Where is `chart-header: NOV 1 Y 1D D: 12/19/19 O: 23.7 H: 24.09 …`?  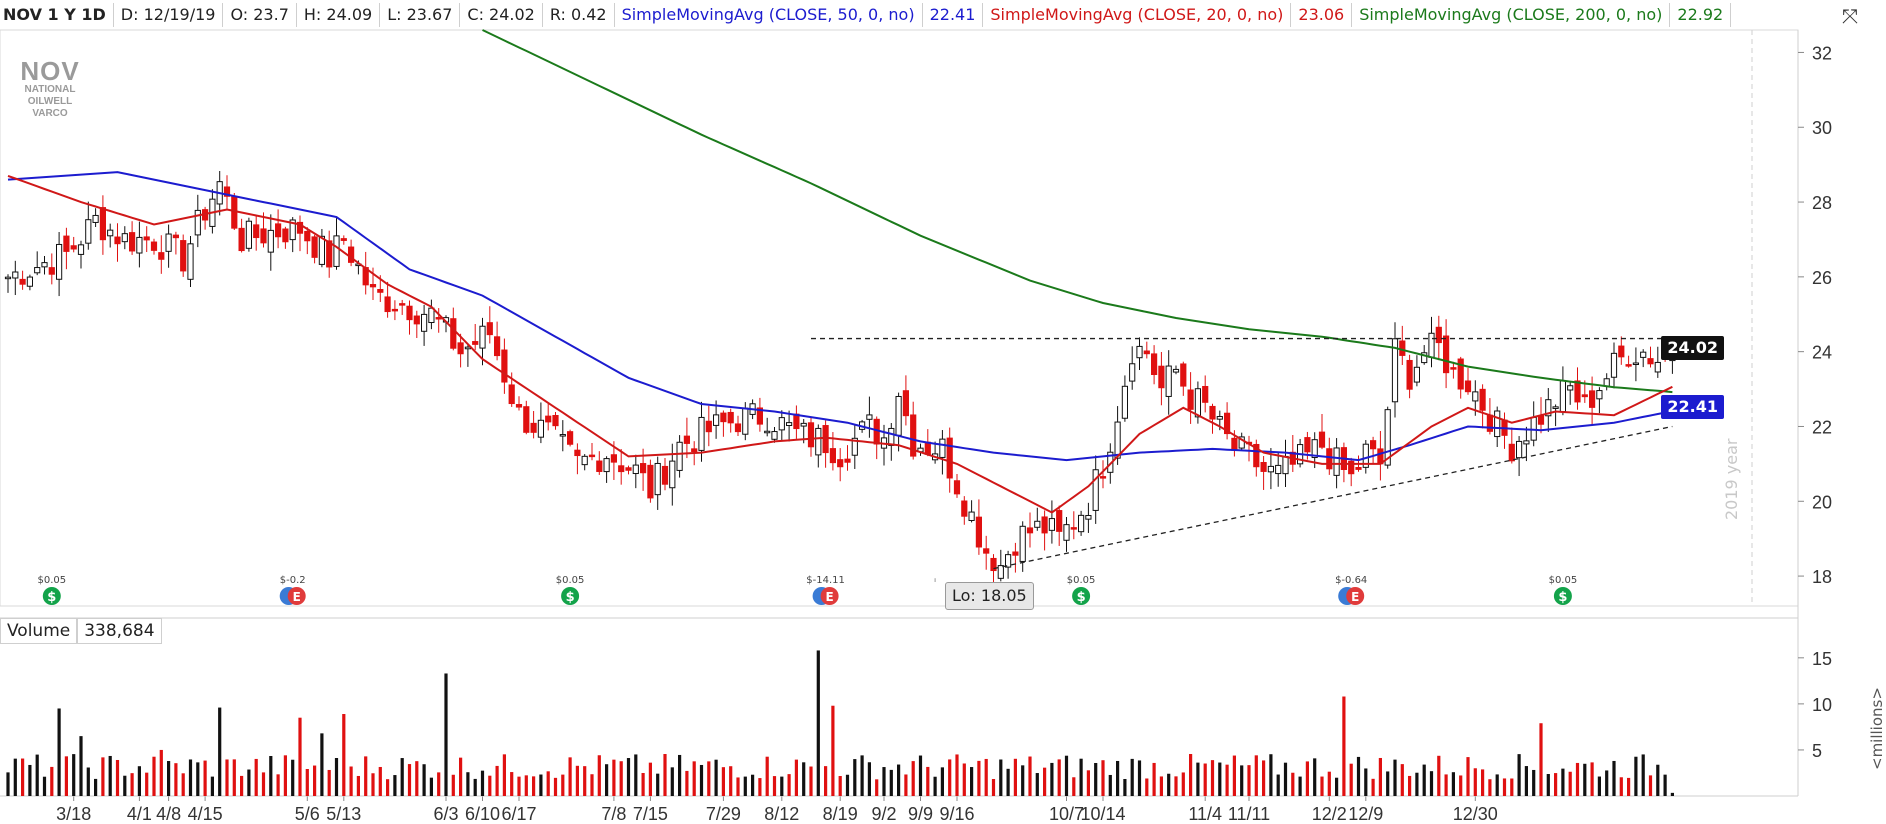
chart-header: NOV 1 Y 1D D: 12/19/19 O: 23.7 H: 24.09 … is located at coordinates (900, 15).